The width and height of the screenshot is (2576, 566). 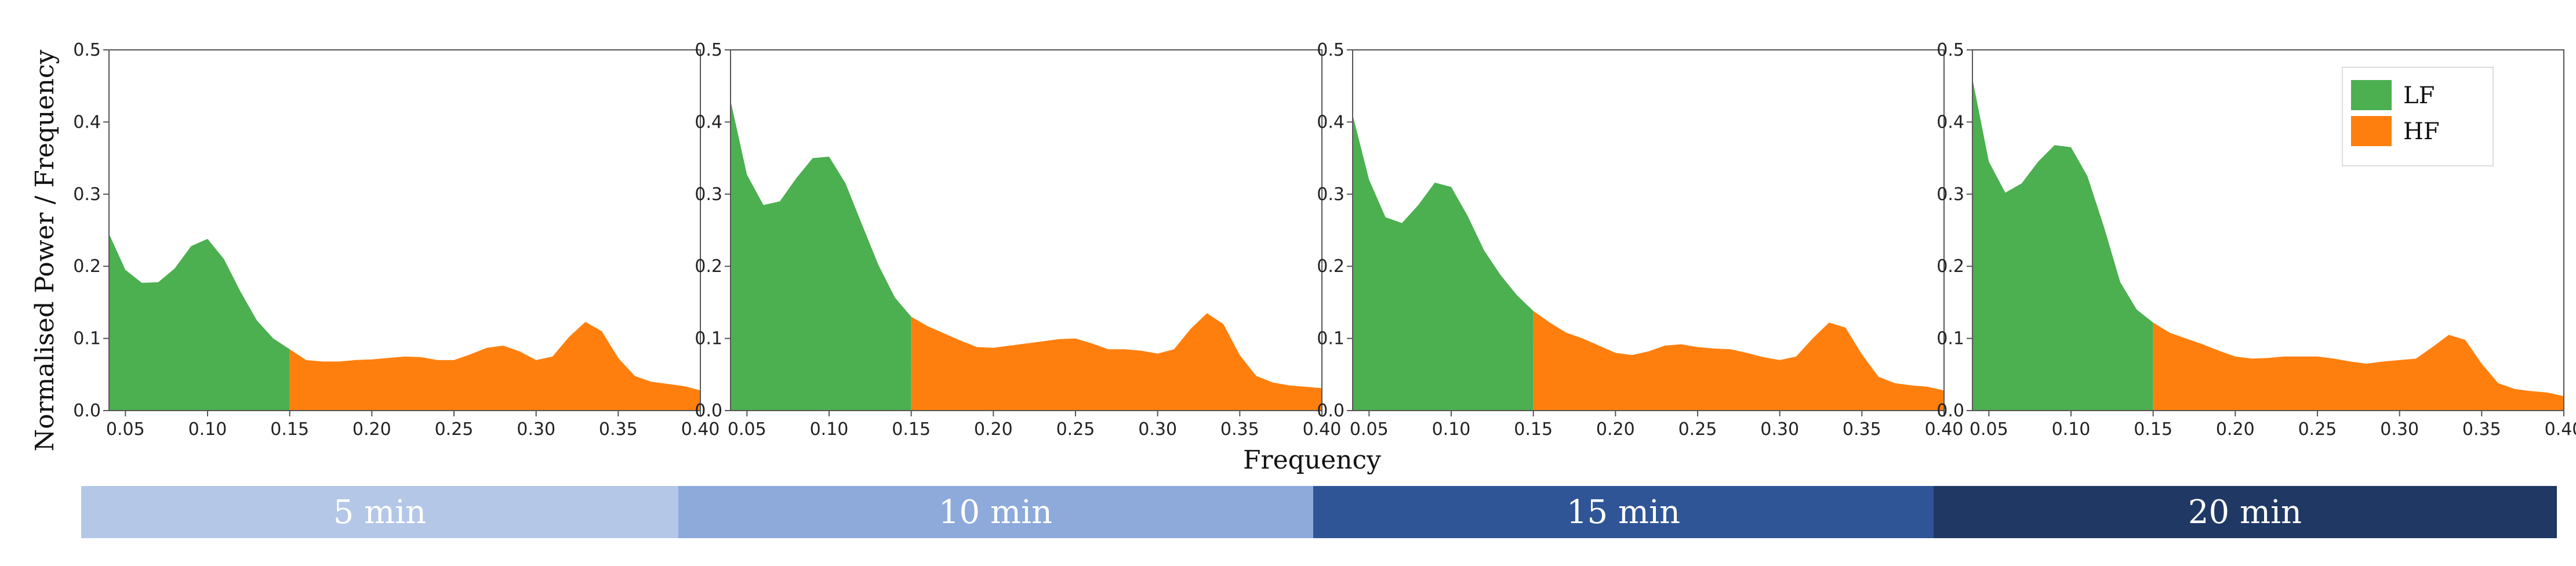 I want to click on duration-bands: 5 min 10 min 15 min 20 min, so click(x=1319, y=512).